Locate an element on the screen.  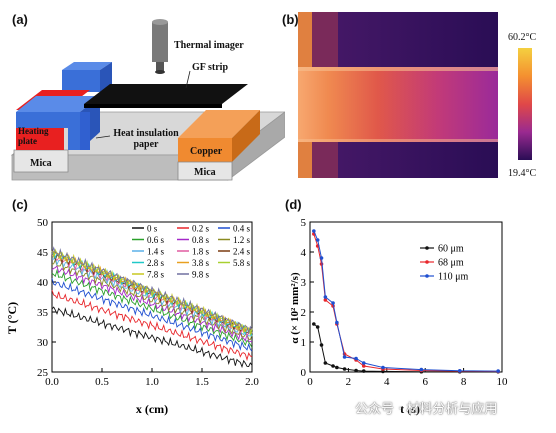
c-y-tick-label: 25 is located at coordinates (43, 373).